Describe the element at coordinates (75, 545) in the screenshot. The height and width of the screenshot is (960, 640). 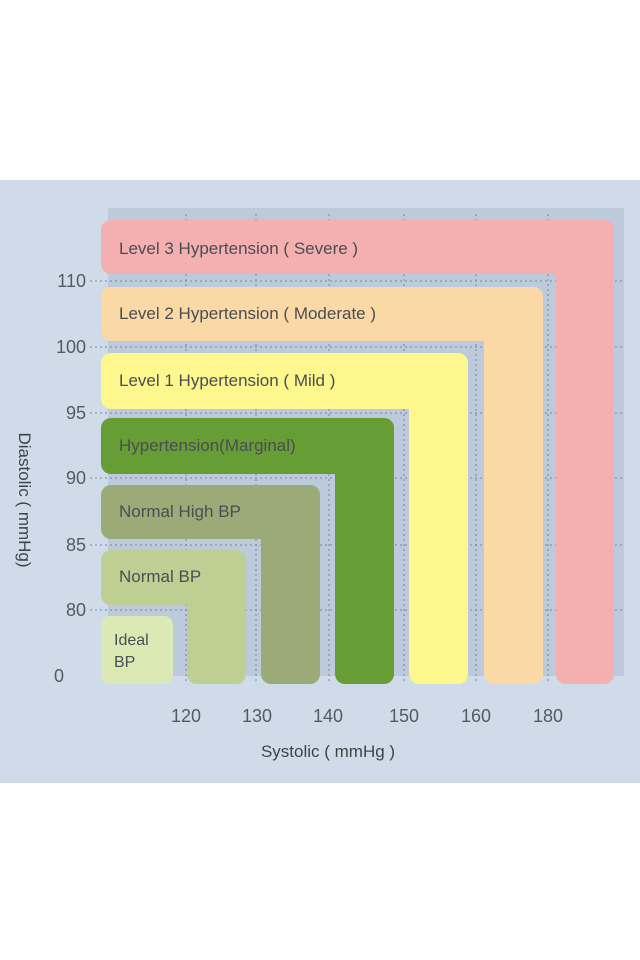
I see `y-tick-85: 85` at that location.